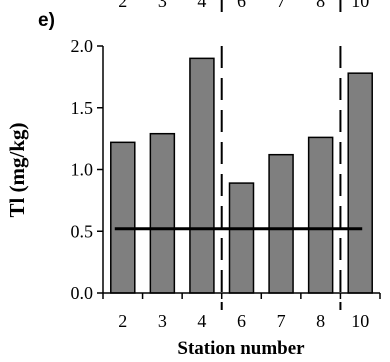 This screenshot has height=362, width=390. Describe the element at coordinates (320, 5) in the screenshot. I see `top-cut-label: 8` at that location.